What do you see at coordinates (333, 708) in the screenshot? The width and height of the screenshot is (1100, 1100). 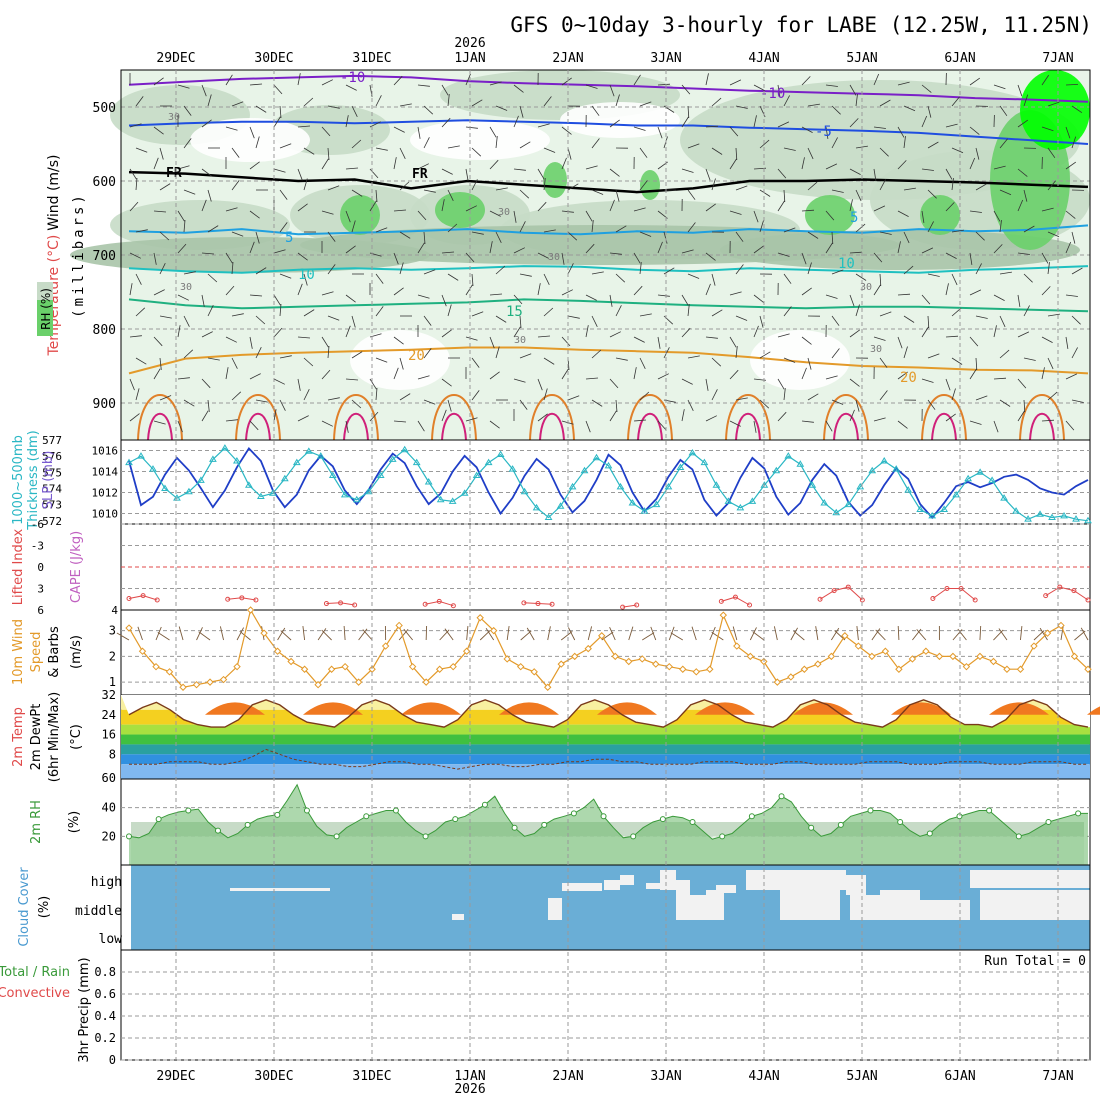 I see `temp-peak` at bounding box center [333, 708].